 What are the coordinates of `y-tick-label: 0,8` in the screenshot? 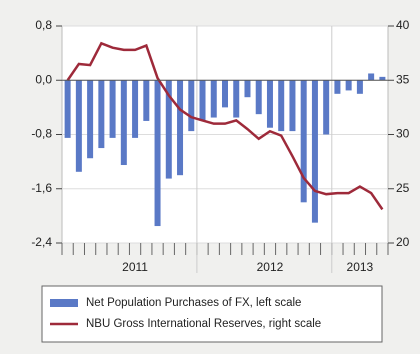 It's located at (43, 25).